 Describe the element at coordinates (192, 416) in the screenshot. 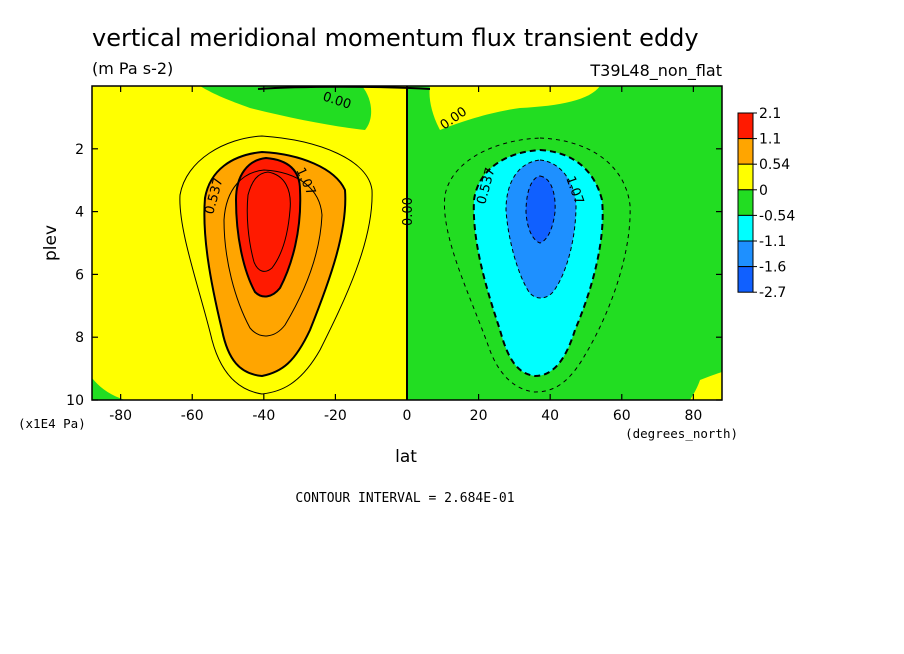

I see `x-tick-label: -60` at that location.